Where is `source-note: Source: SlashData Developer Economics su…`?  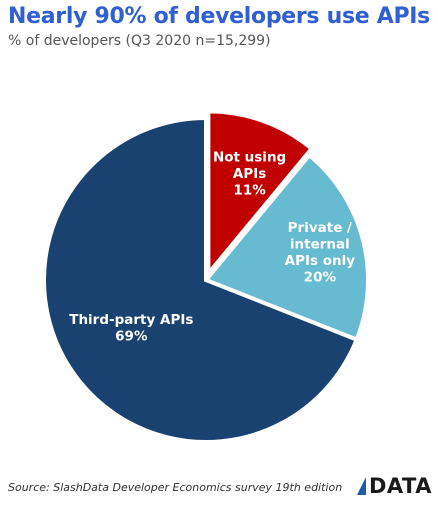 source-note: Source: SlashData Developer Economics su… is located at coordinates (175, 487).